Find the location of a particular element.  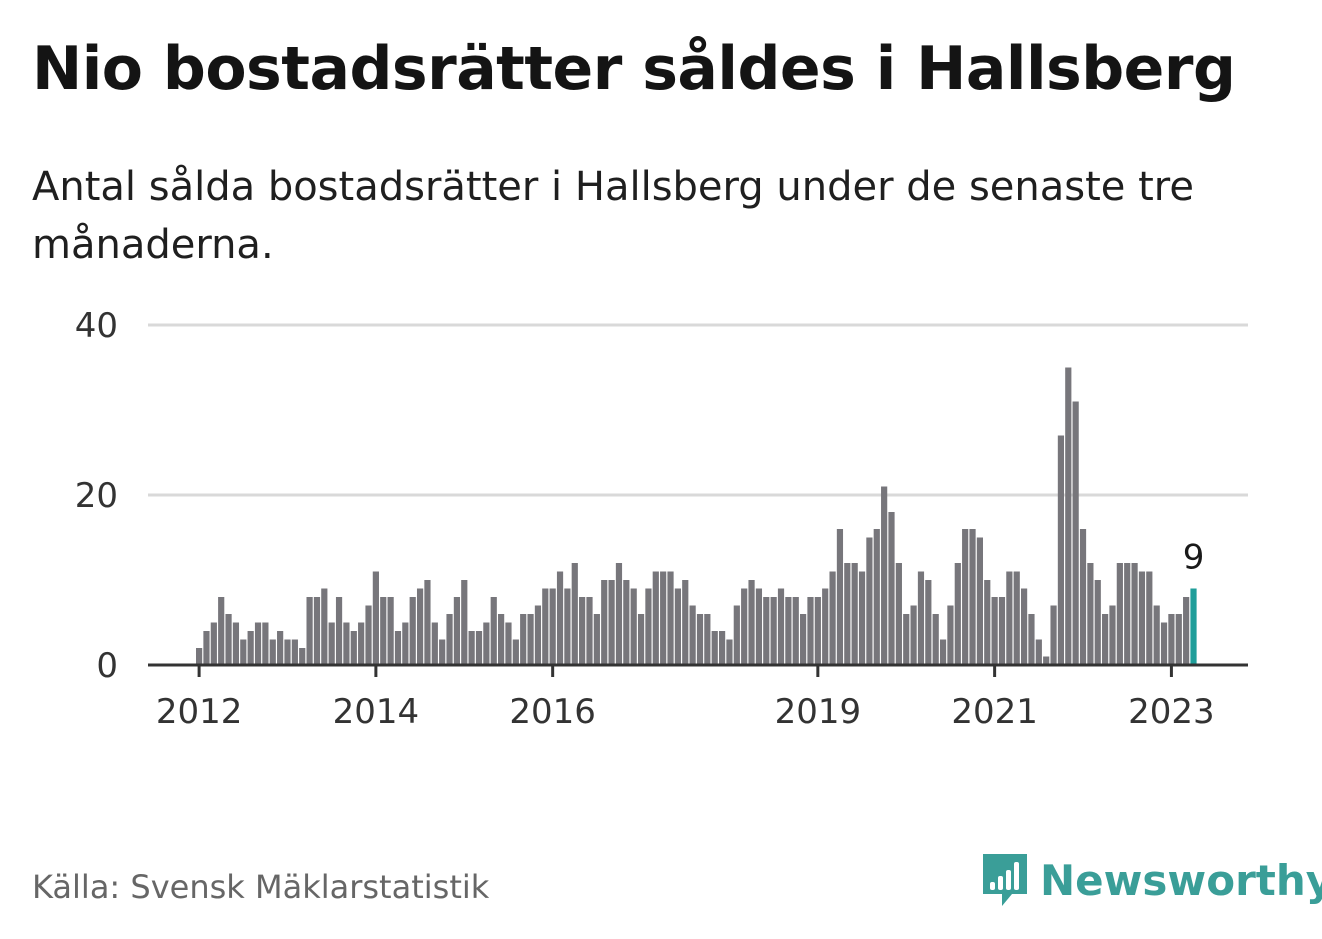

brand-logo: Newsworthy is located at coordinates (1151, 880).